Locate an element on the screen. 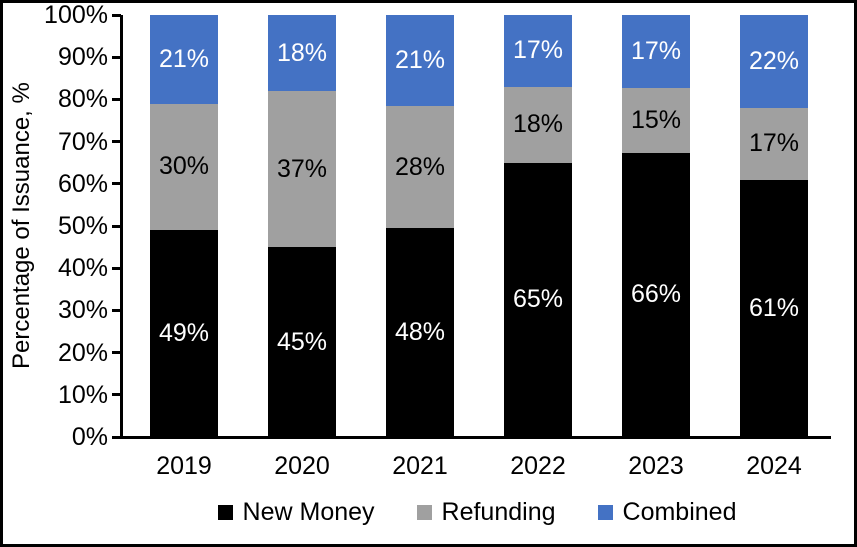  segment-new-money: 49% is located at coordinates (184, 333).